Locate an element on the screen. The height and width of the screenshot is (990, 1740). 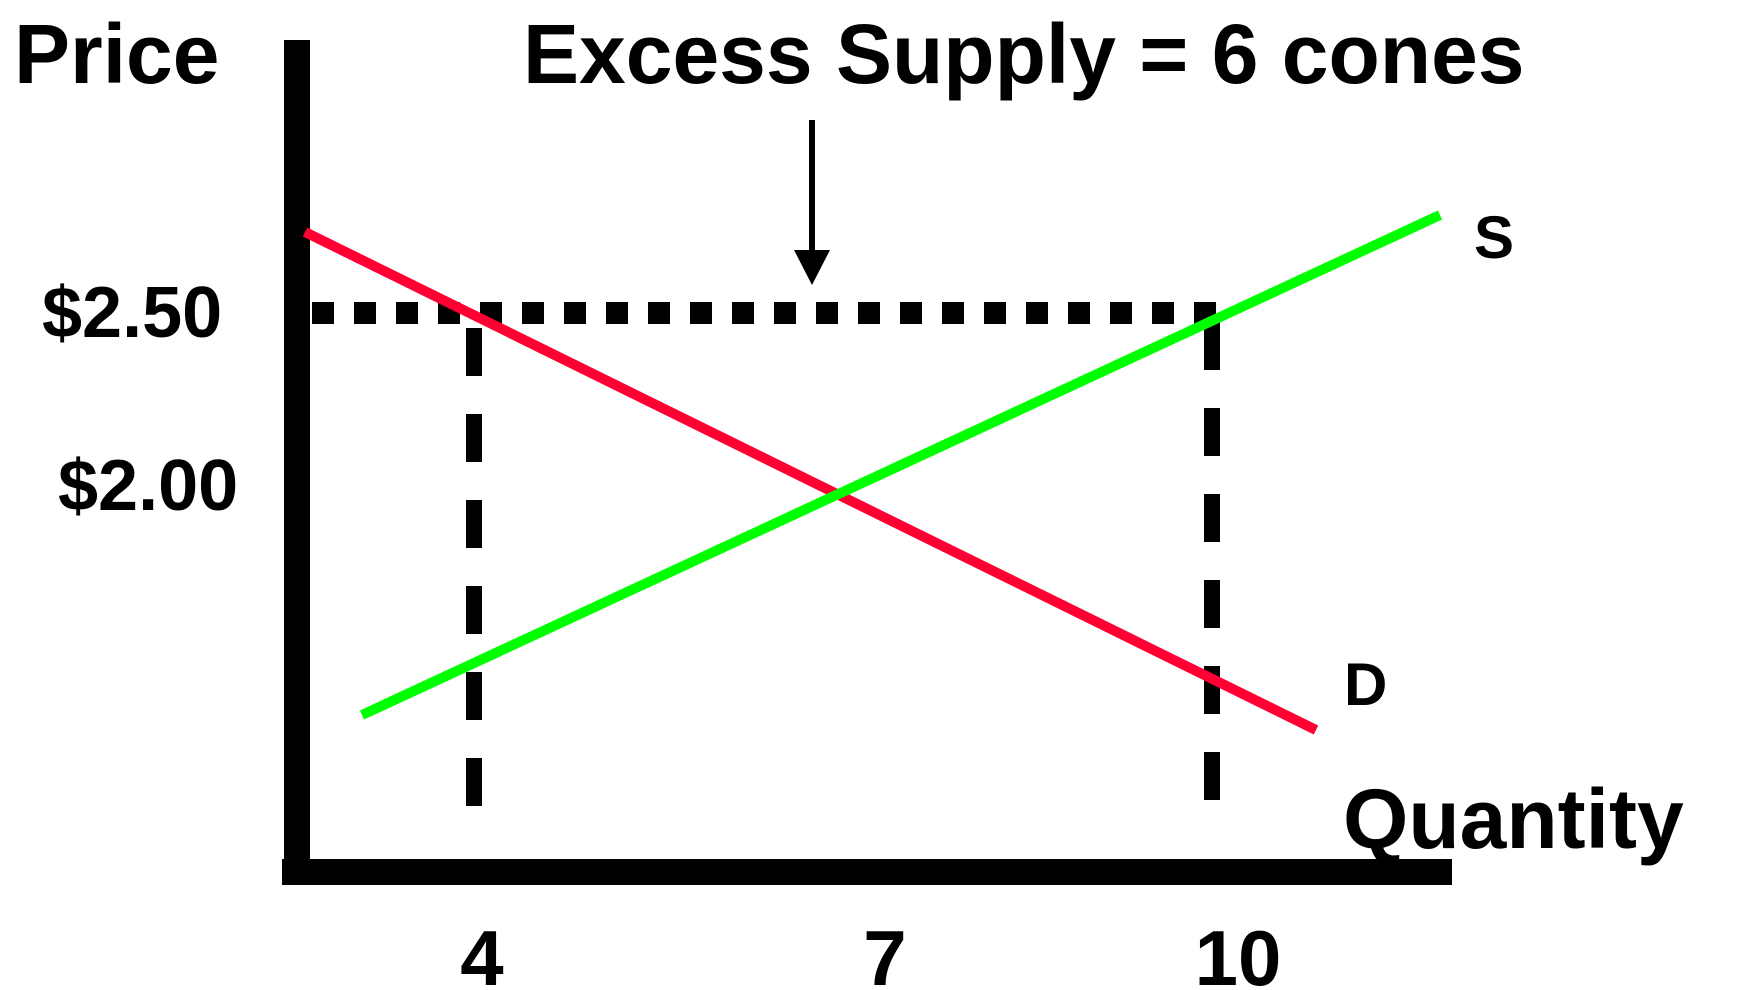
excess-supply-arrow-head is located at coordinates (812, 267).